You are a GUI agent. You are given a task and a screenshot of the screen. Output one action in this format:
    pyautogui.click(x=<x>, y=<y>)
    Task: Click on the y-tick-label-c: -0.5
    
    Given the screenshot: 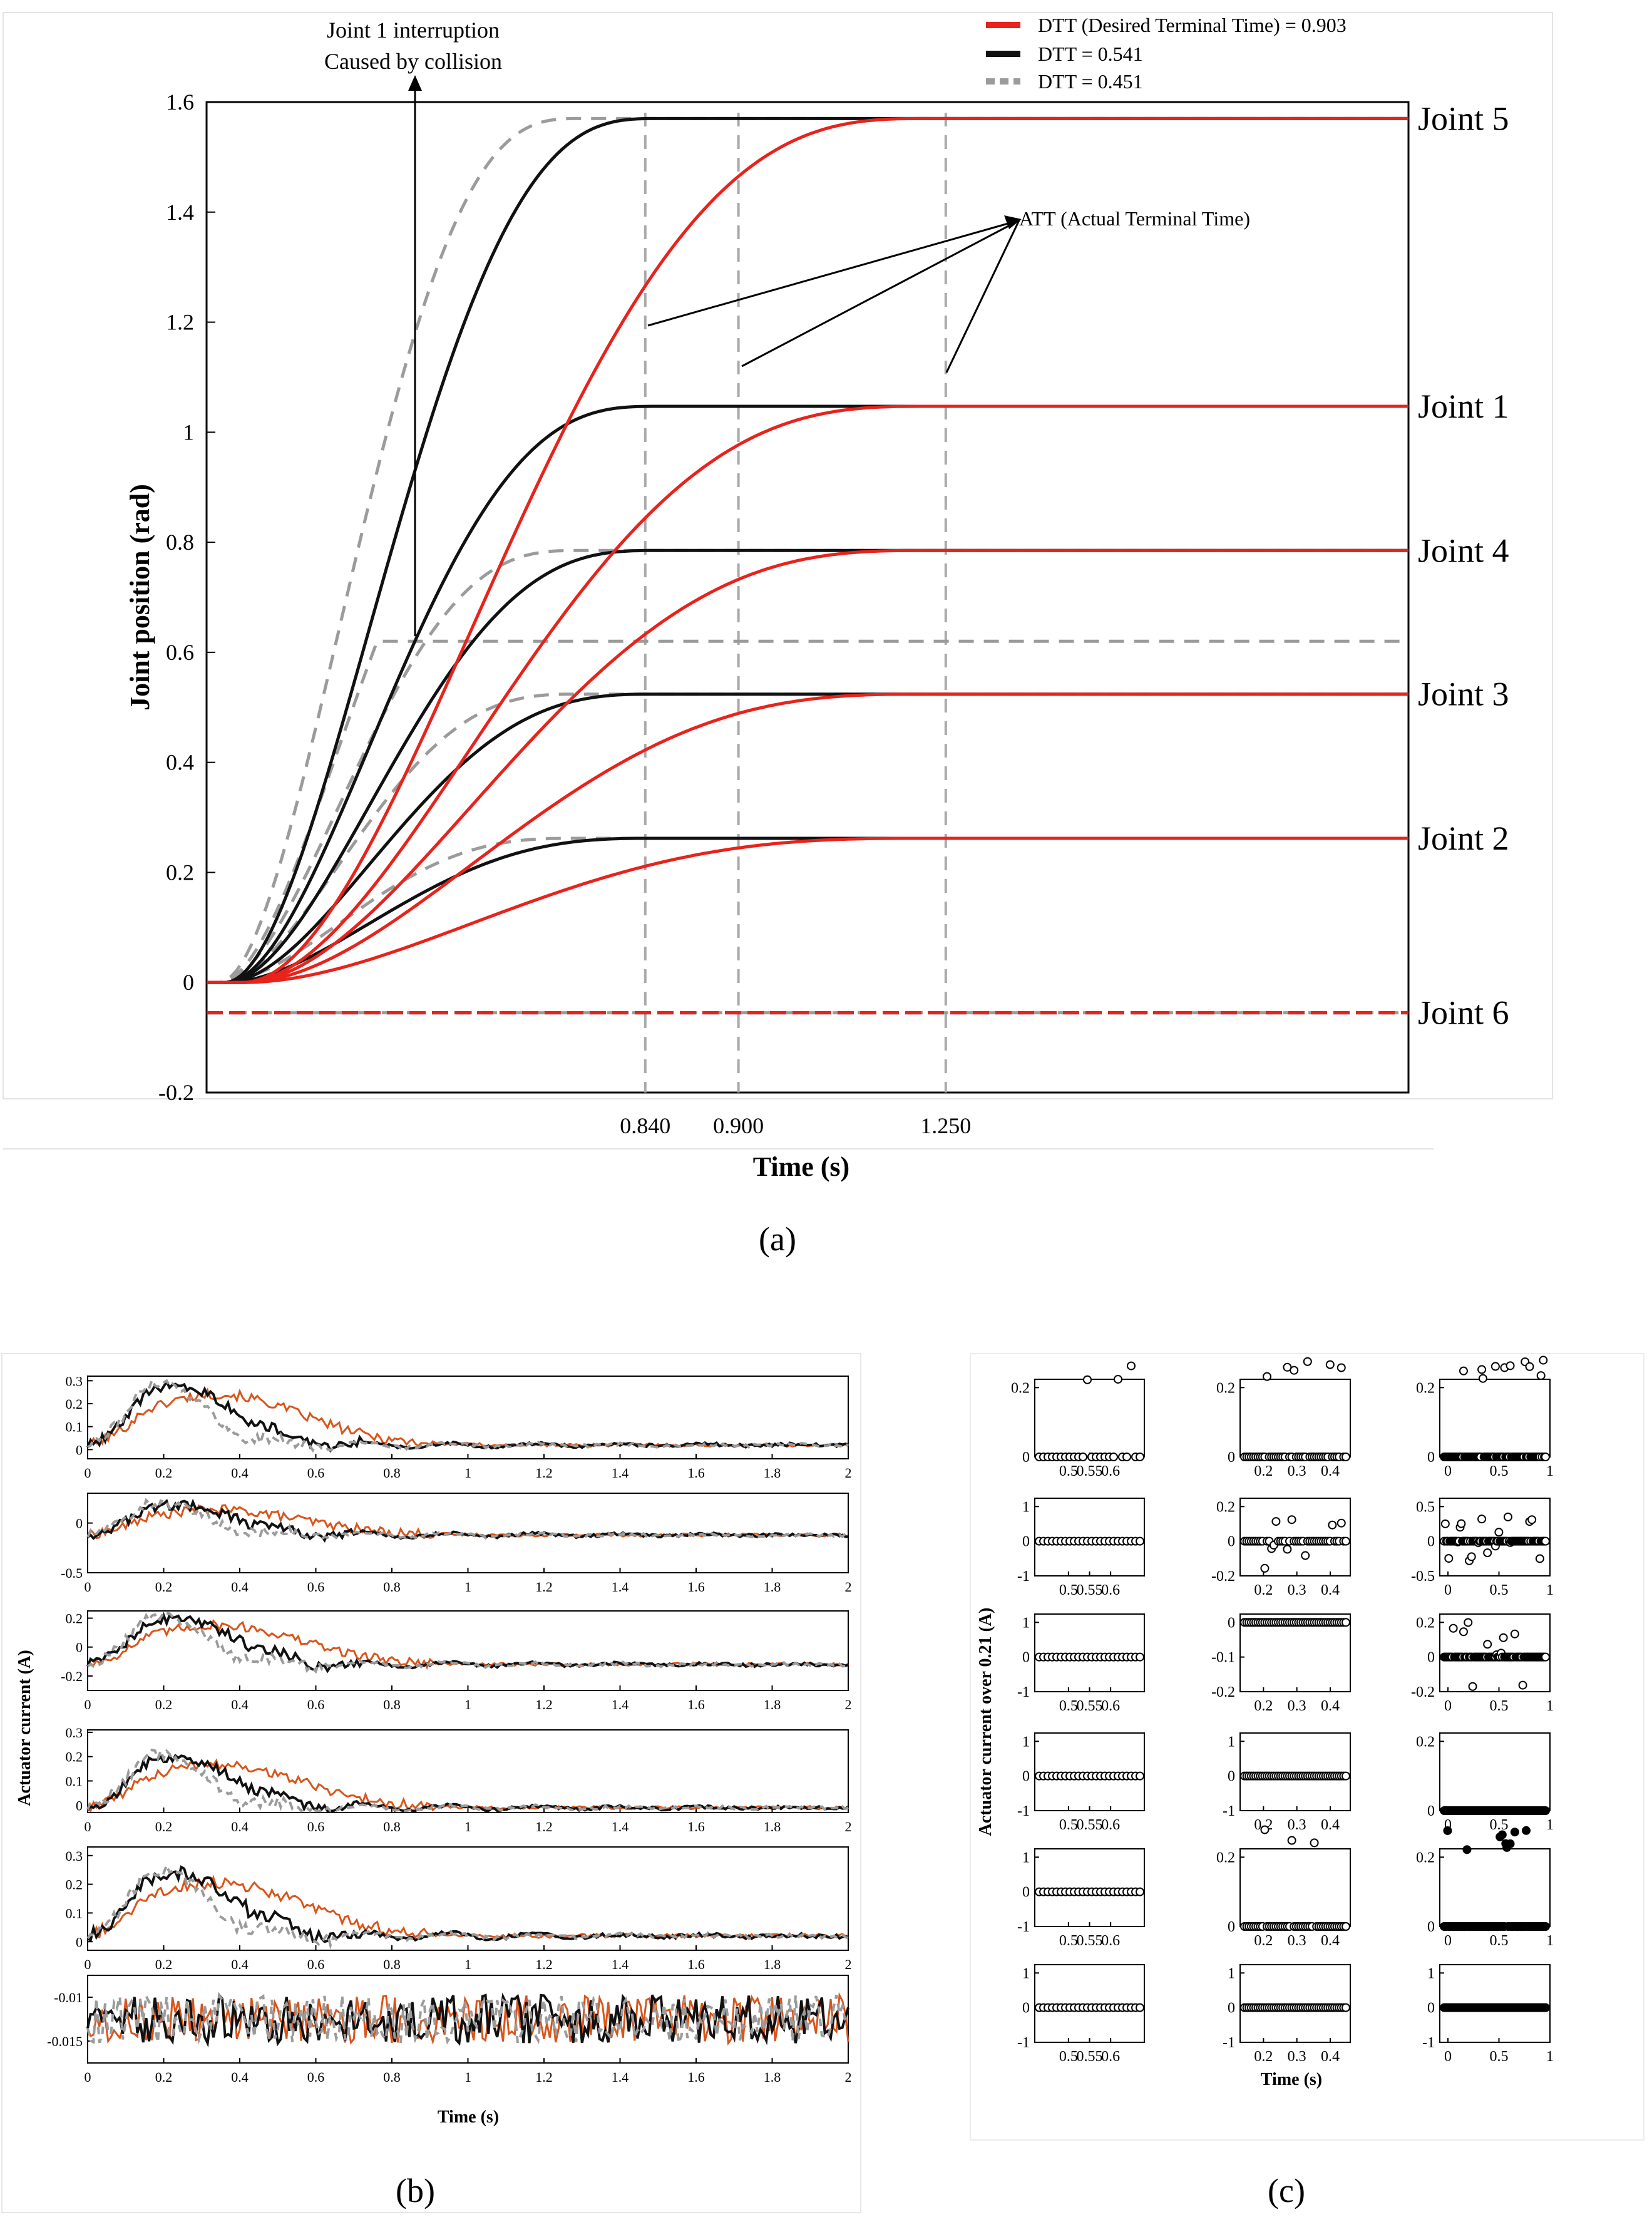 What is the action you would take?
    pyautogui.click(x=1423, y=1576)
    